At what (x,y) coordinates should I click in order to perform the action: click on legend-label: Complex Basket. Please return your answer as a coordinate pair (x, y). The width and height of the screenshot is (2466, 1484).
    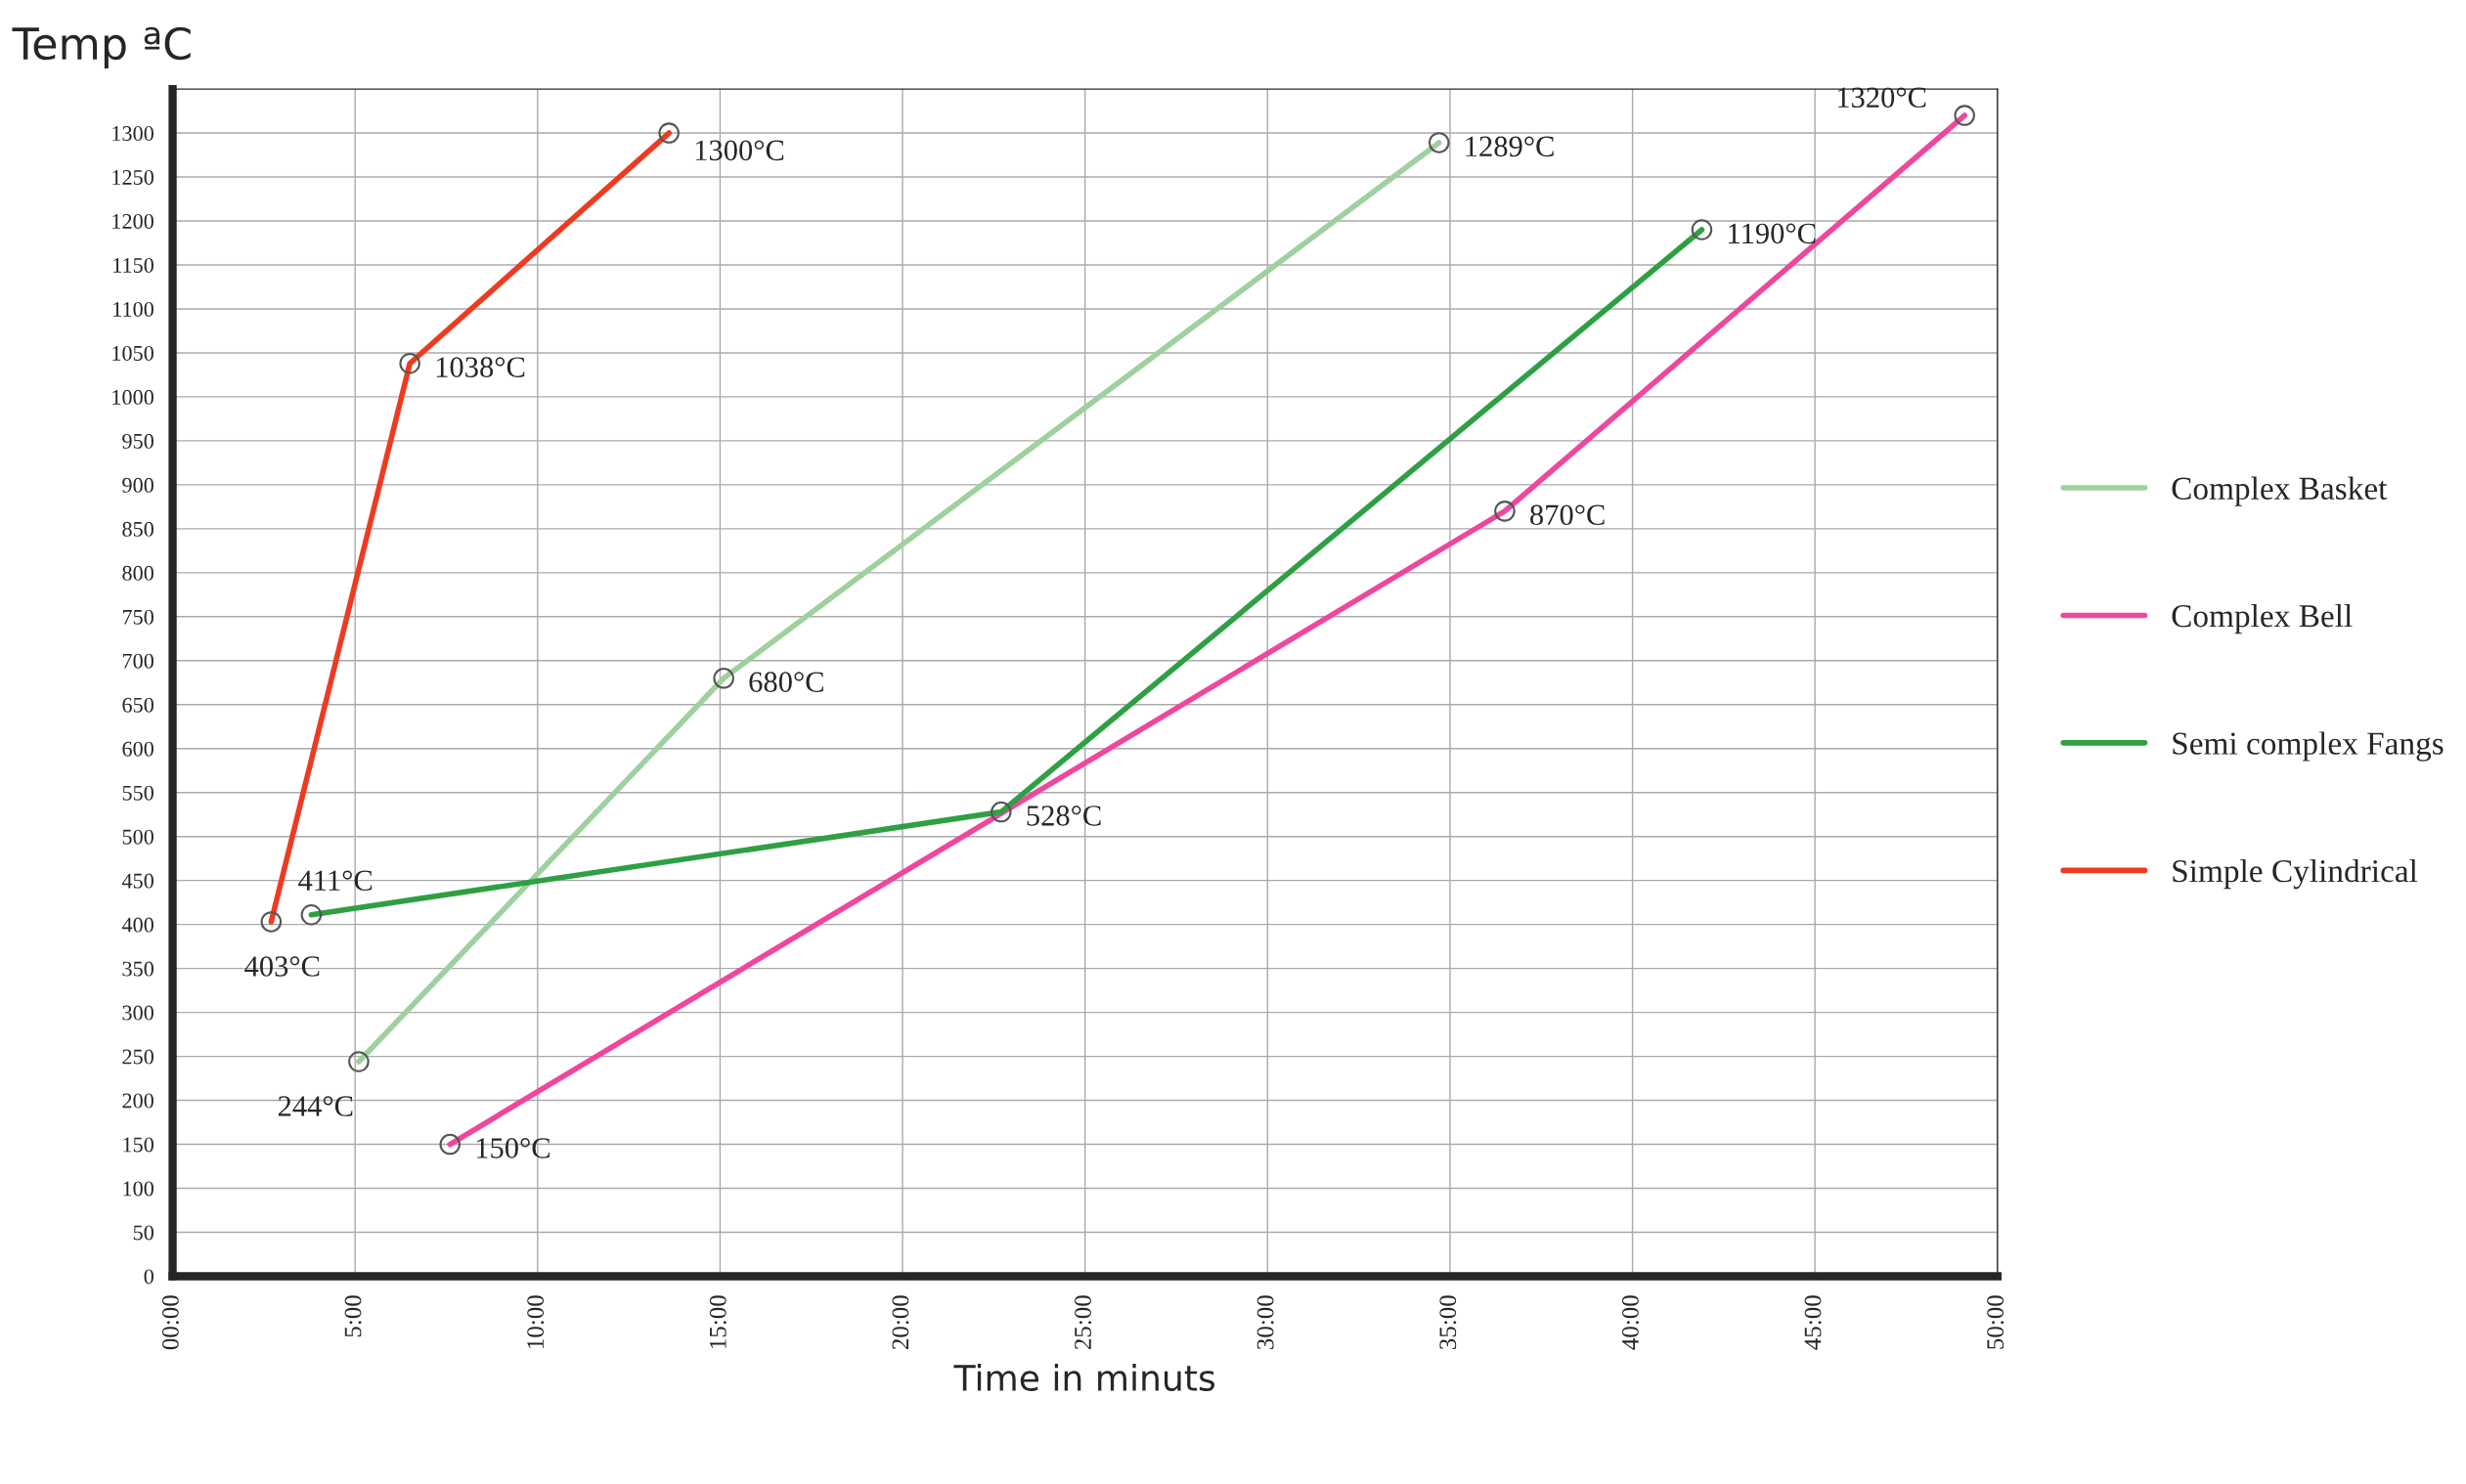
    Looking at the image, I should click on (2280, 491).